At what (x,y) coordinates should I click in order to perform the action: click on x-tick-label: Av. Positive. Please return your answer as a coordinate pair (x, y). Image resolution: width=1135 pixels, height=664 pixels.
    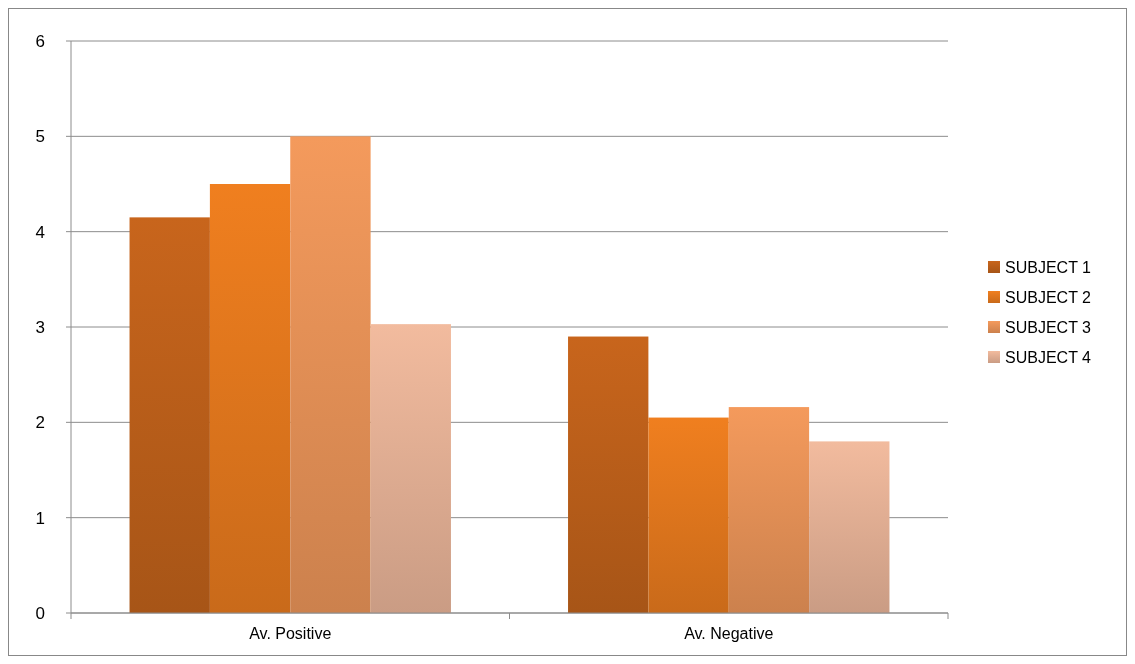
    Looking at the image, I should click on (290, 633).